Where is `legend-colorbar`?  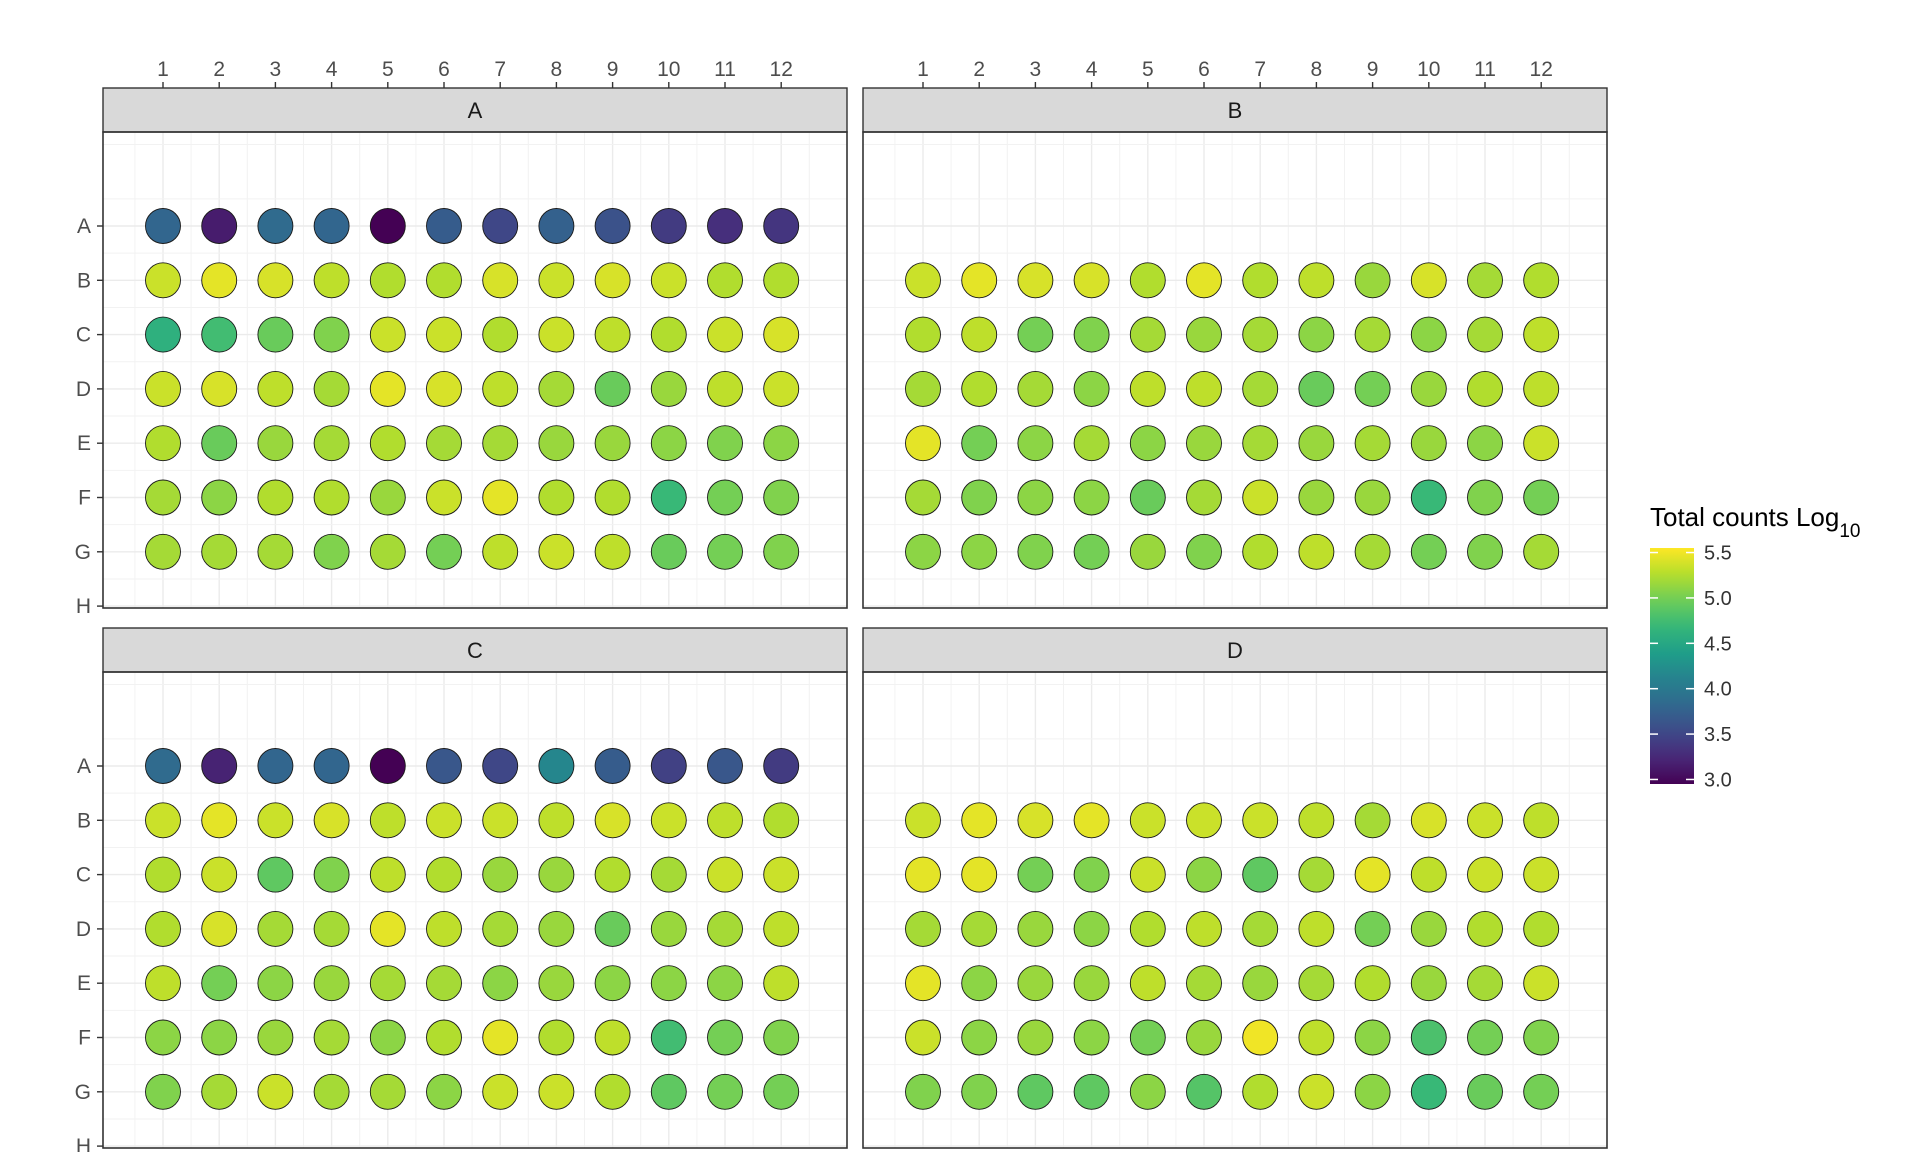 legend-colorbar is located at coordinates (1672, 666).